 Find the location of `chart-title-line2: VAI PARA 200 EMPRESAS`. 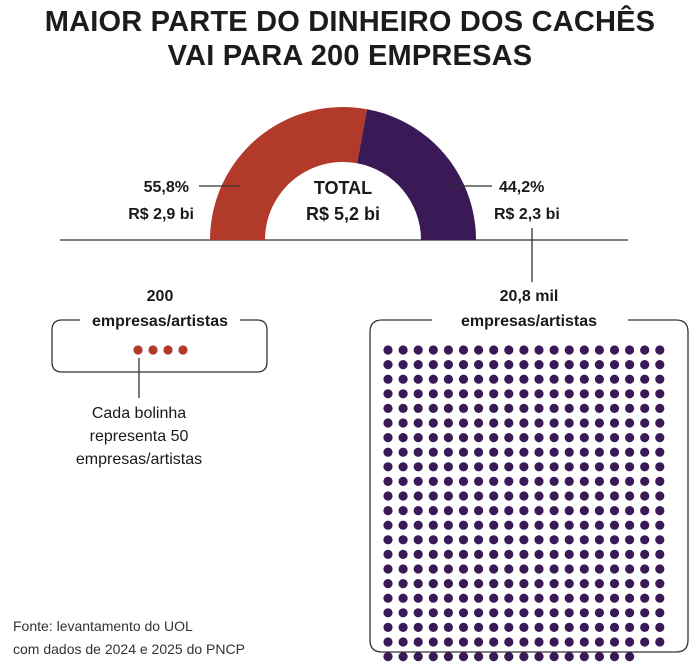

chart-title-line2: VAI PARA 200 EMPRESAS is located at coordinates (350, 56).